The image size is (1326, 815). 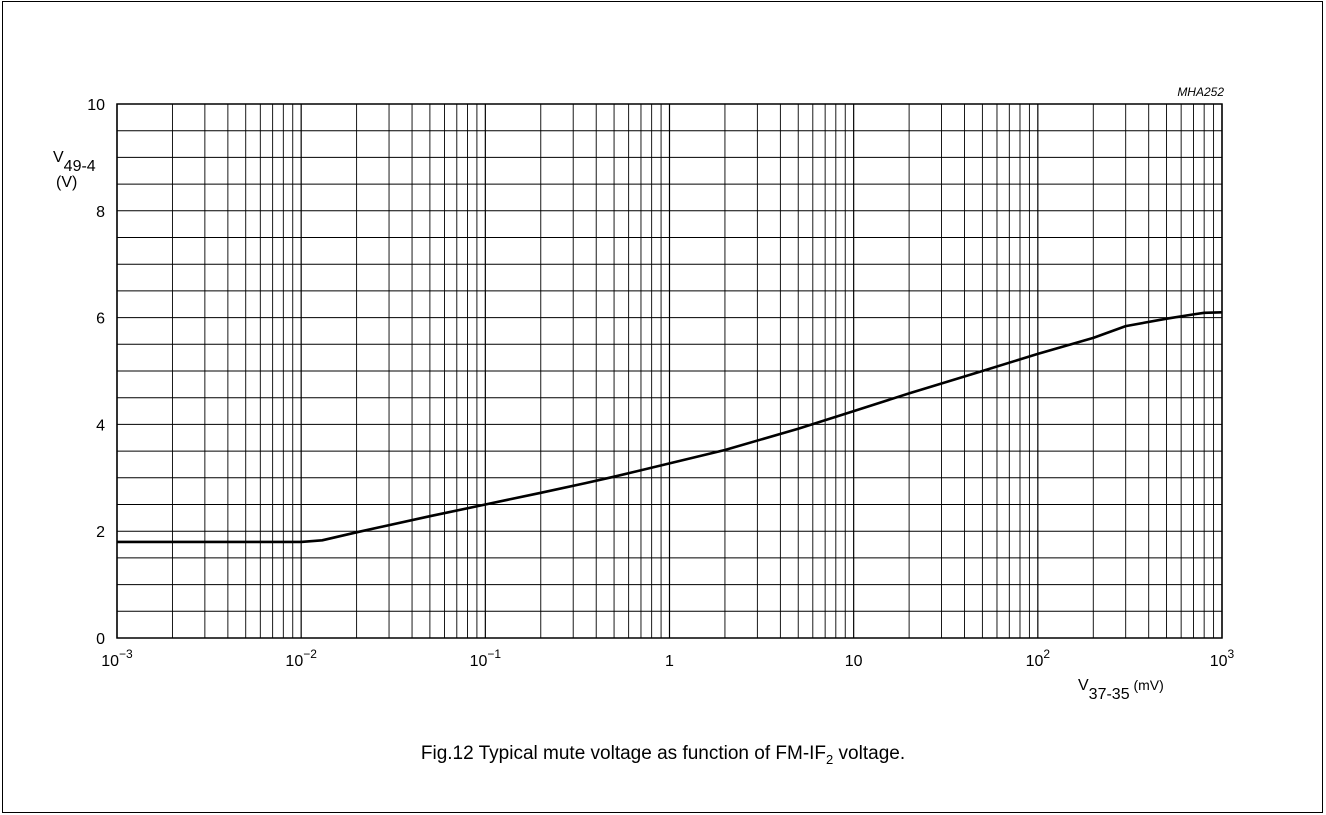 I want to click on x-tick-label: 10⁻³, so click(x=117, y=658).